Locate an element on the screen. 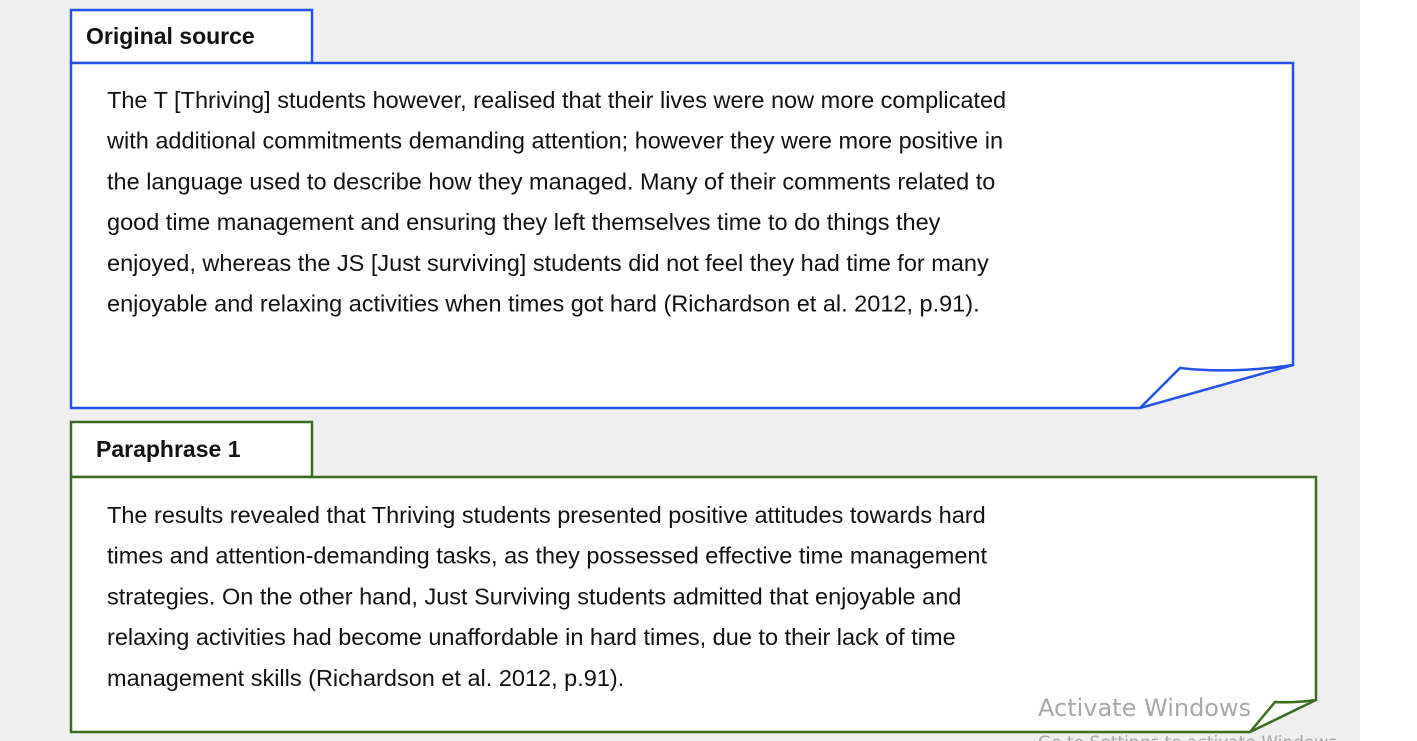 This screenshot has height=741, width=1417. paraphrase-label: Paraphrase 1 is located at coordinates (168, 449).